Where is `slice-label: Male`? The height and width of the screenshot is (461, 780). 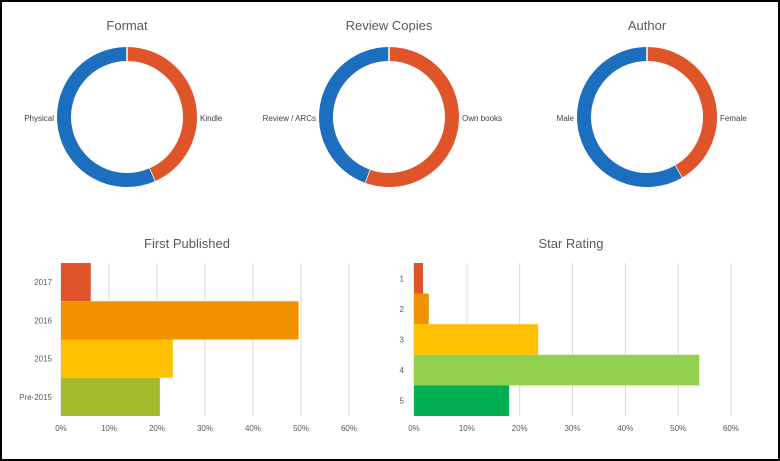 slice-label: Male is located at coordinates (566, 118).